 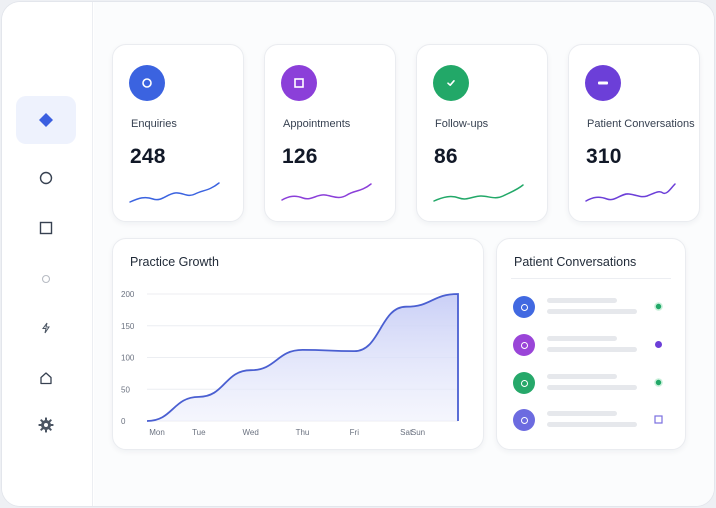 What do you see at coordinates (128, 358) in the screenshot?
I see `y-tick-label: 100` at bounding box center [128, 358].